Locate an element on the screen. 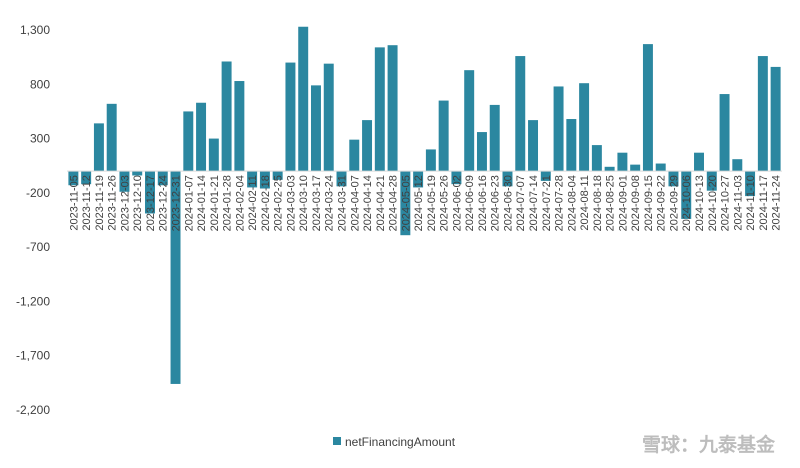 The width and height of the screenshot is (800, 468). y-axis: 1,300 800 300 -200 -700 -1,200 -1,700 -2,200 is located at coordinates (33, 220).